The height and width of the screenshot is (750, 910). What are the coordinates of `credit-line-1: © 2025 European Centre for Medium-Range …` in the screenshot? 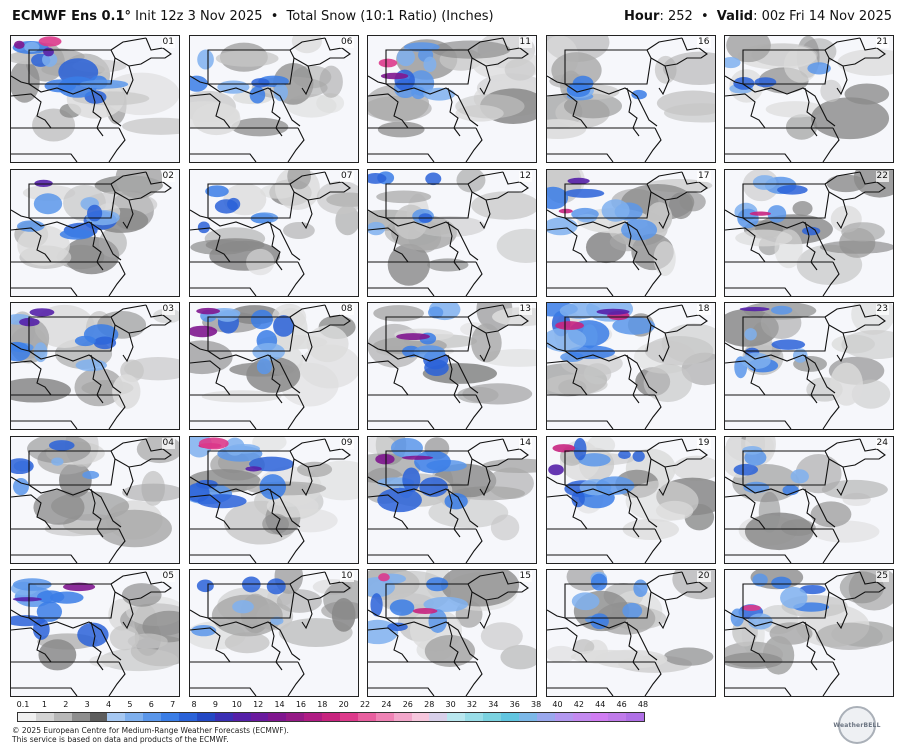 It's located at (150, 730).